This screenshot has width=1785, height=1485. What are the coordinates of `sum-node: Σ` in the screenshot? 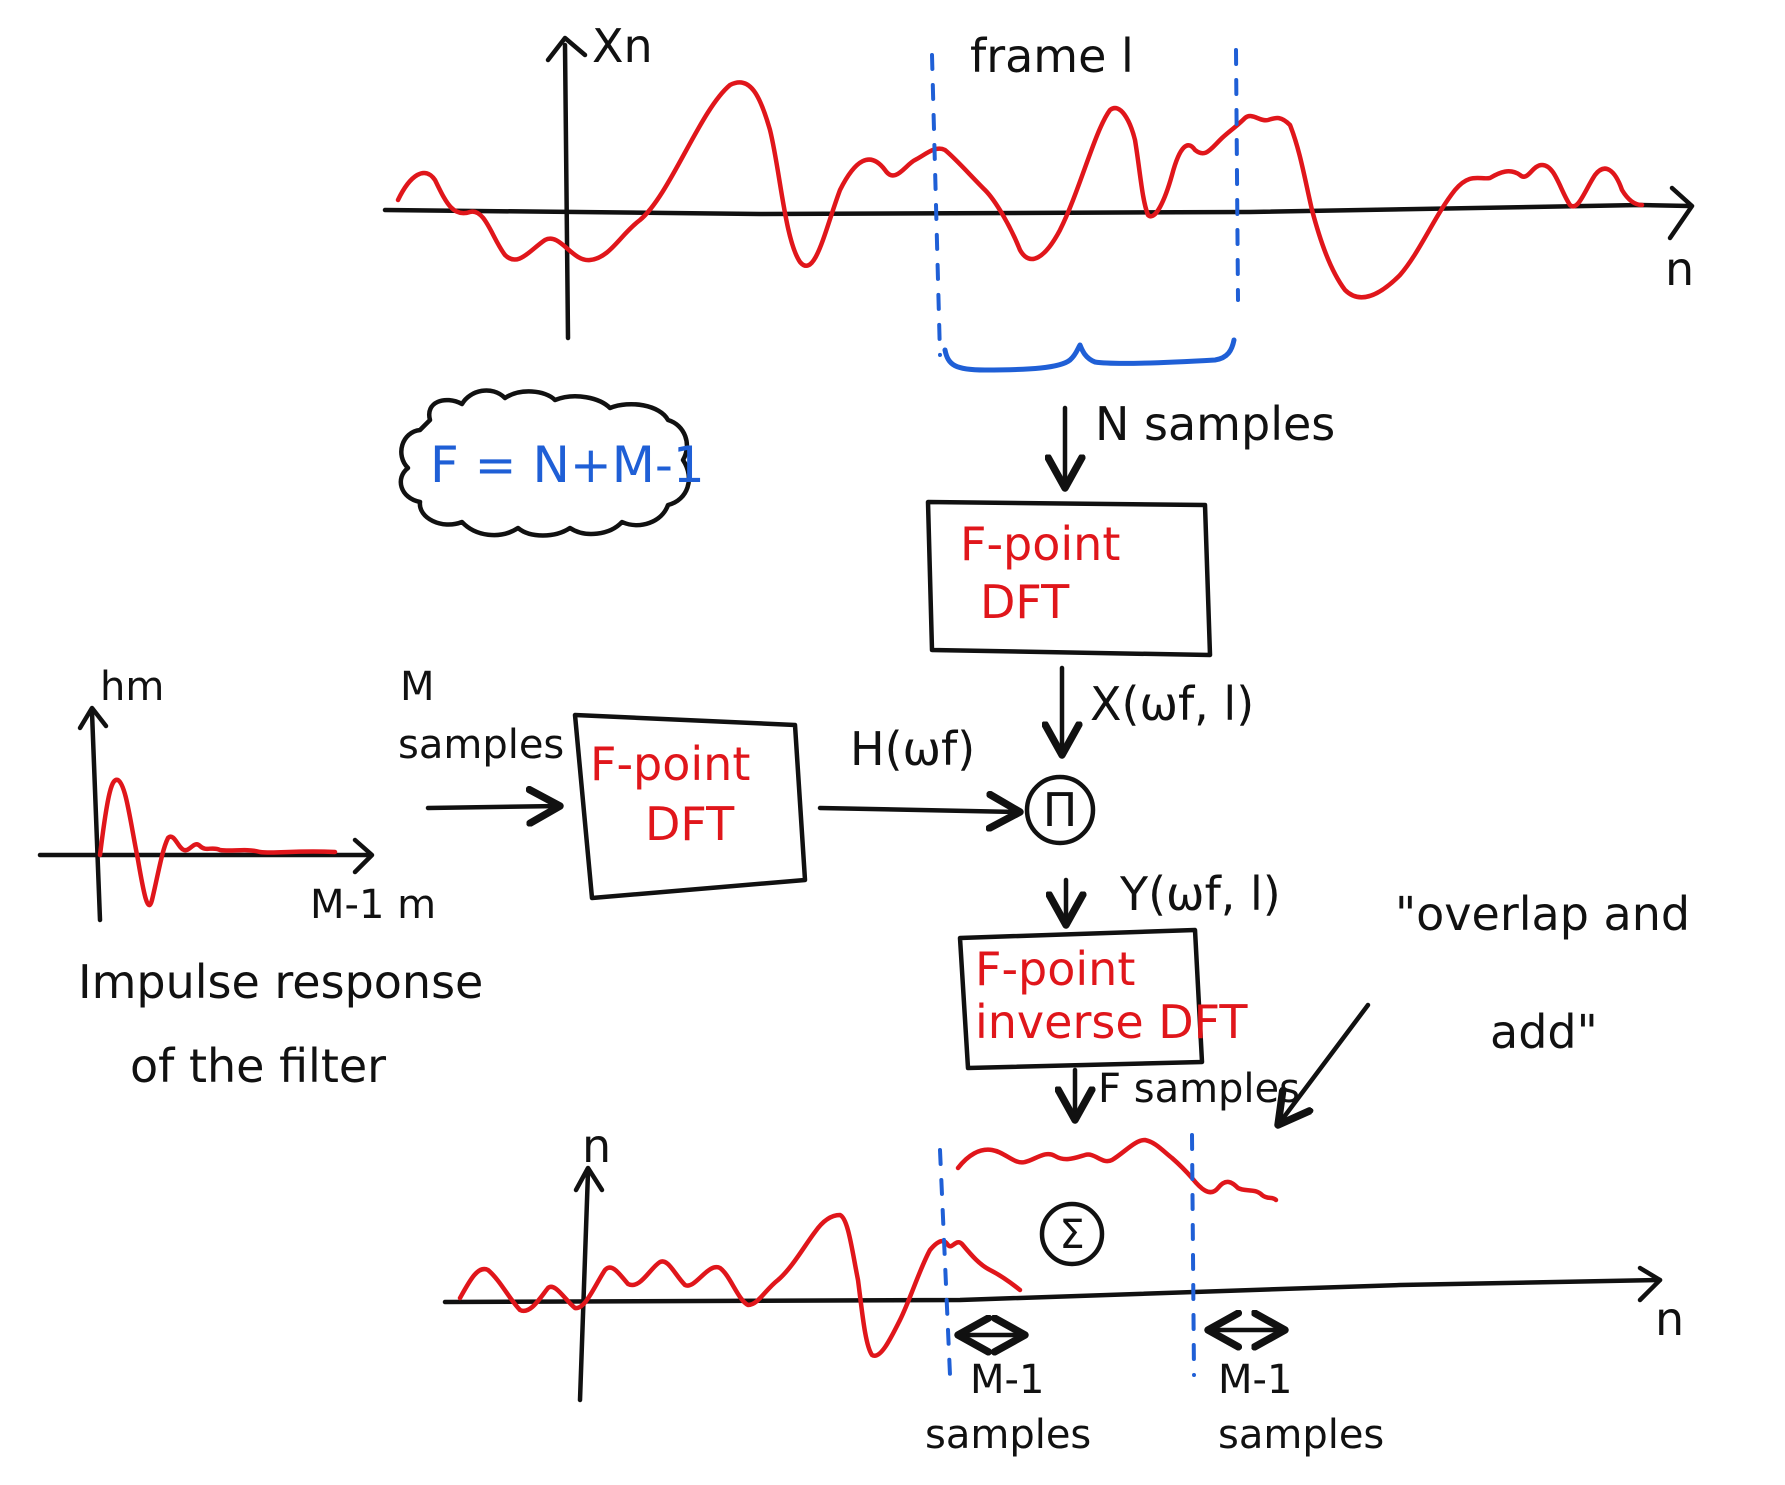 It's located at (1072, 1234).